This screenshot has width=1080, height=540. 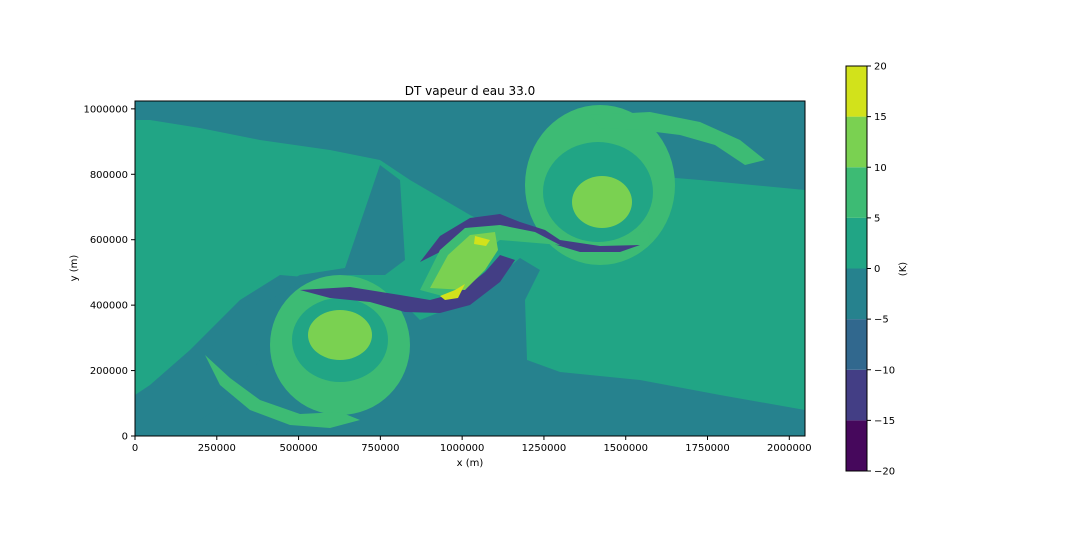 I want to click on band-neg5-0-left-wedge, so click(x=270, y=300).